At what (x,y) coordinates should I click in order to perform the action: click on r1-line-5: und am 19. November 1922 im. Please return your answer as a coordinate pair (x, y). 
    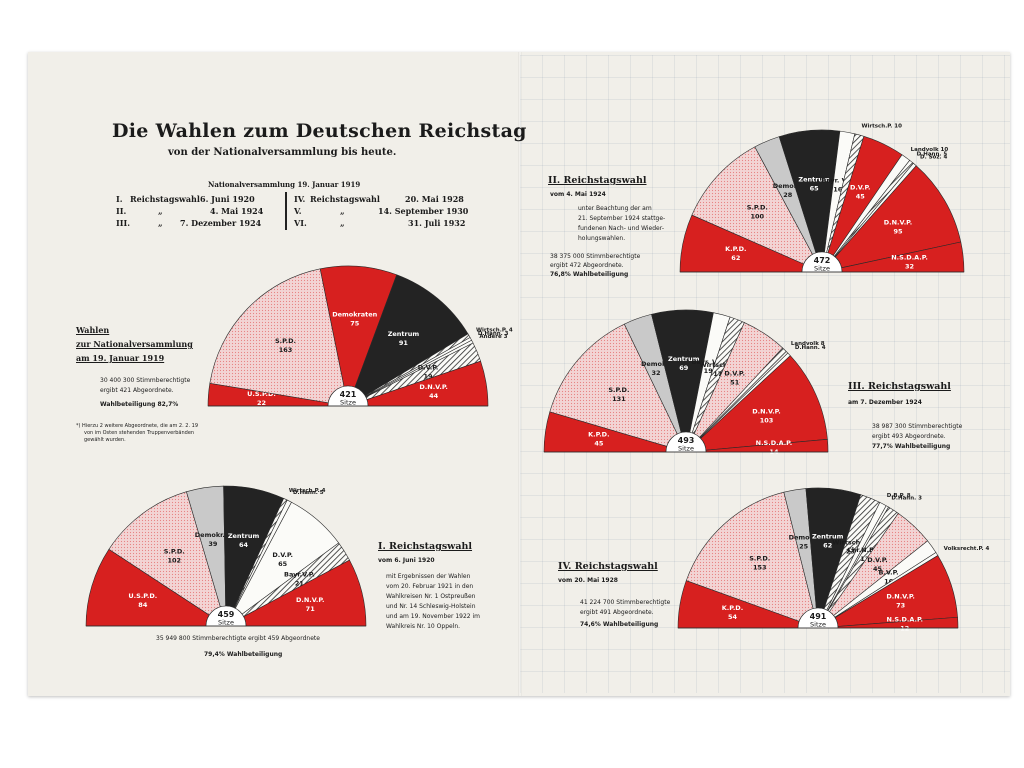
    Looking at the image, I should click on (433, 616).